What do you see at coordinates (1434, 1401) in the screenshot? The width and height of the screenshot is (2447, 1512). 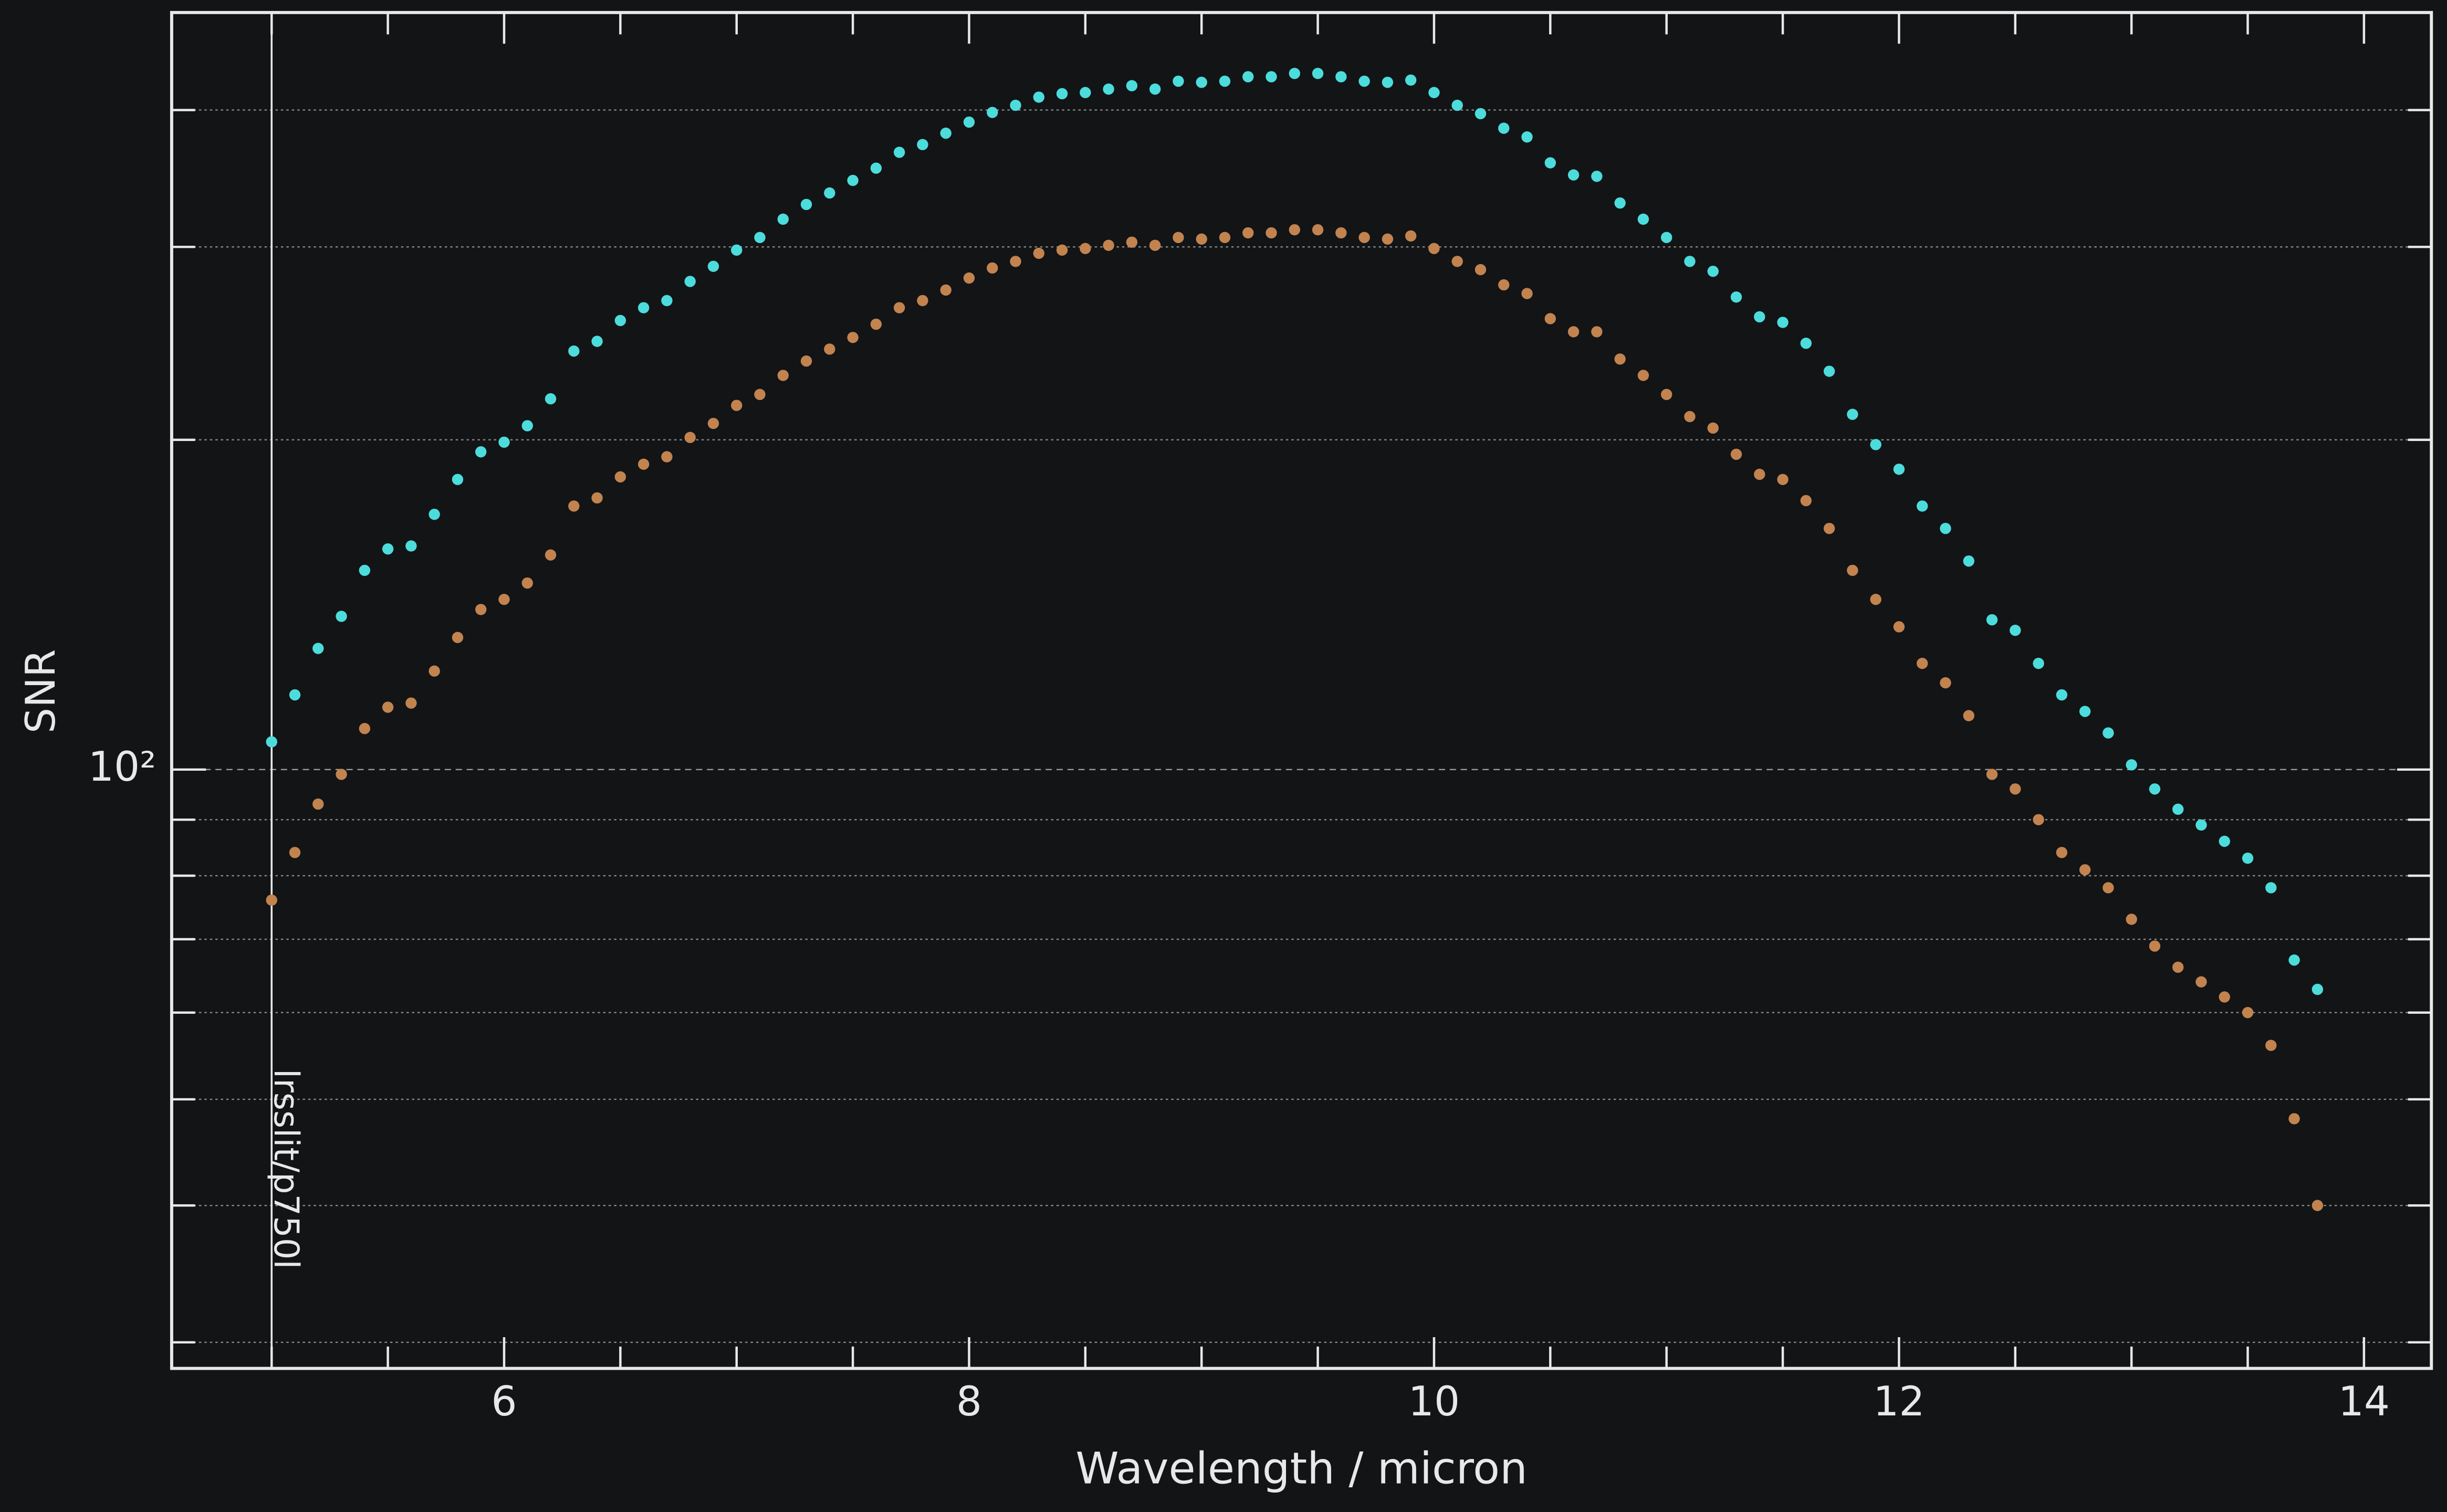 I see `x-tick-label: 10` at bounding box center [1434, 1401].